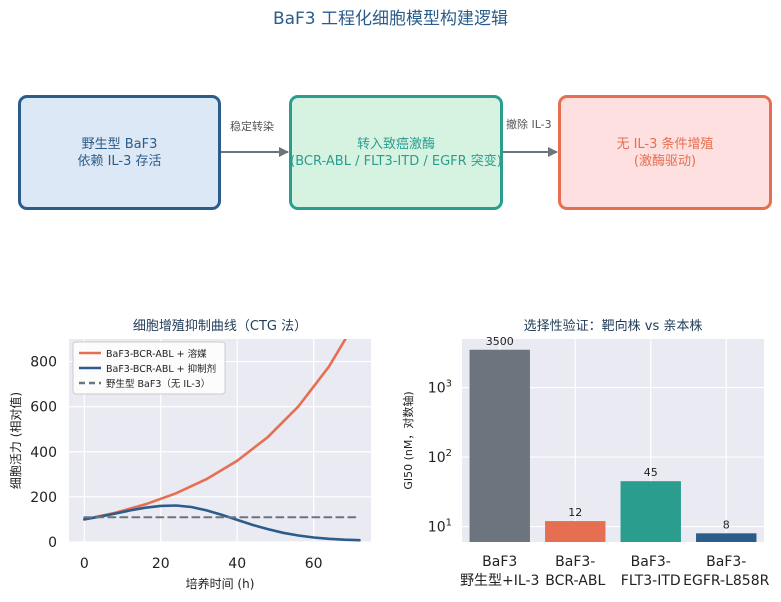  Describe the element at coordinates (220, 326) in the screenshot. I see `line-chart-title: 细胞增殖抑制曲线（CTG 法）` at that location.